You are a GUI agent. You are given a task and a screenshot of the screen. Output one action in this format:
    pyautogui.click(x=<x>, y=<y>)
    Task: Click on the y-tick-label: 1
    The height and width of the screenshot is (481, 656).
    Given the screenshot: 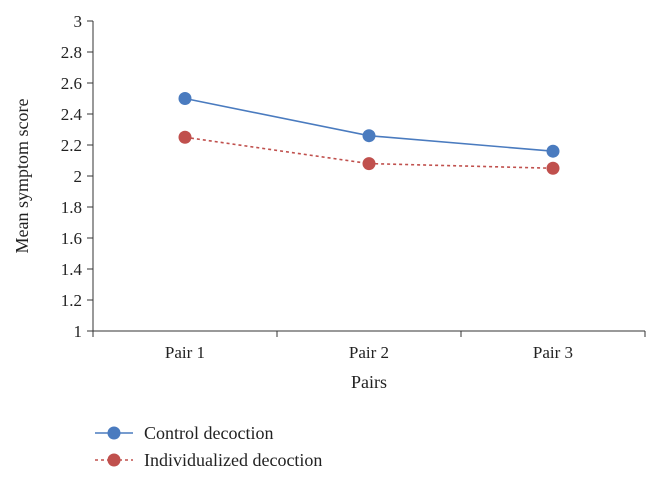 What is the action you would take?
    pyautogui.click(x=78, y=331)
    